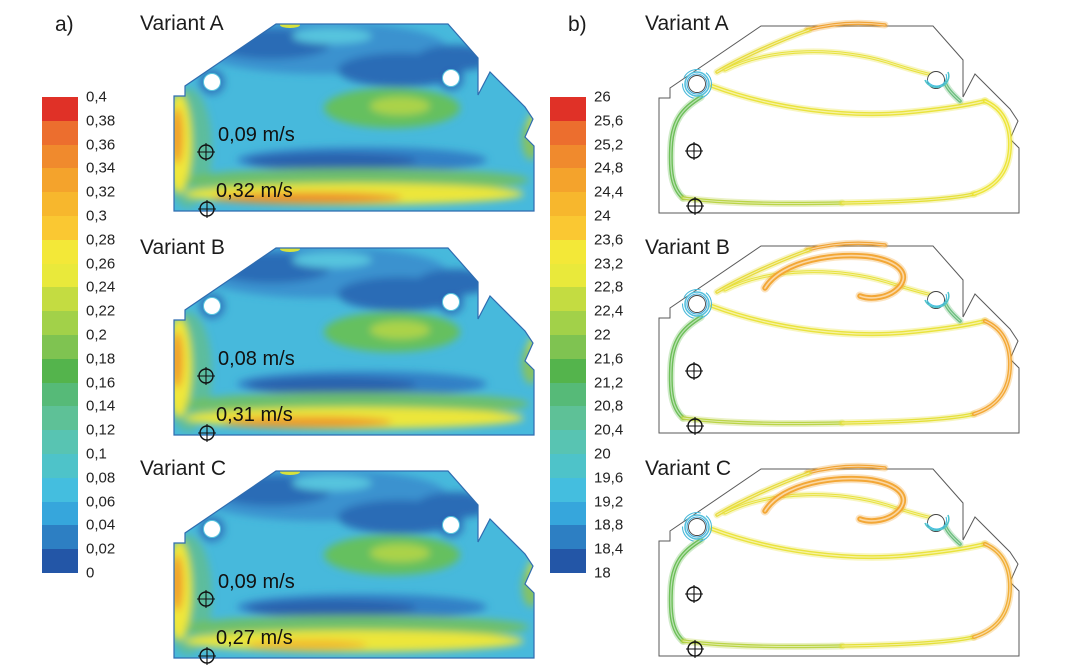 The image size is (1078, 671). I want to click on velocity-scale-tick-label: 0,06, so click(101, 502).